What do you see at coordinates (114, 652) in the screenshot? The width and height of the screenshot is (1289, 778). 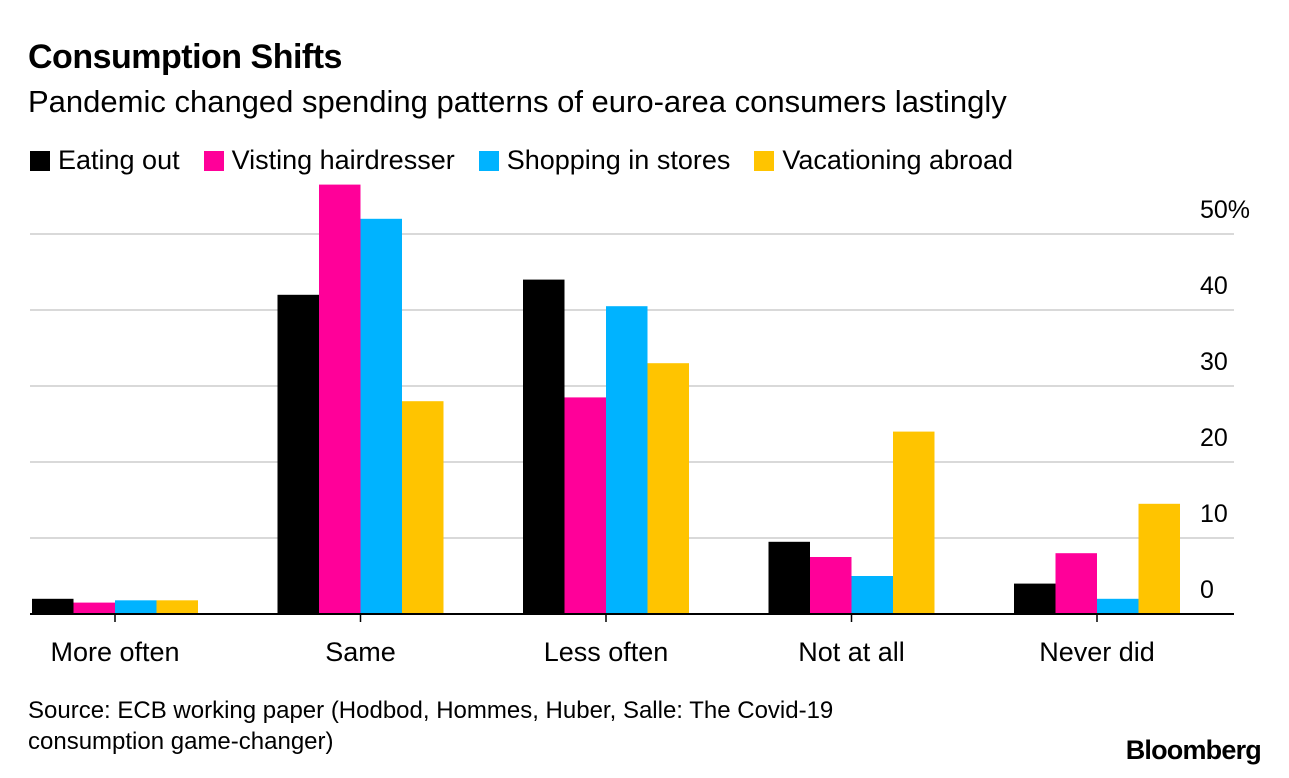 I see `x-tick-label-0: More often` at bounding box center [114, 652].